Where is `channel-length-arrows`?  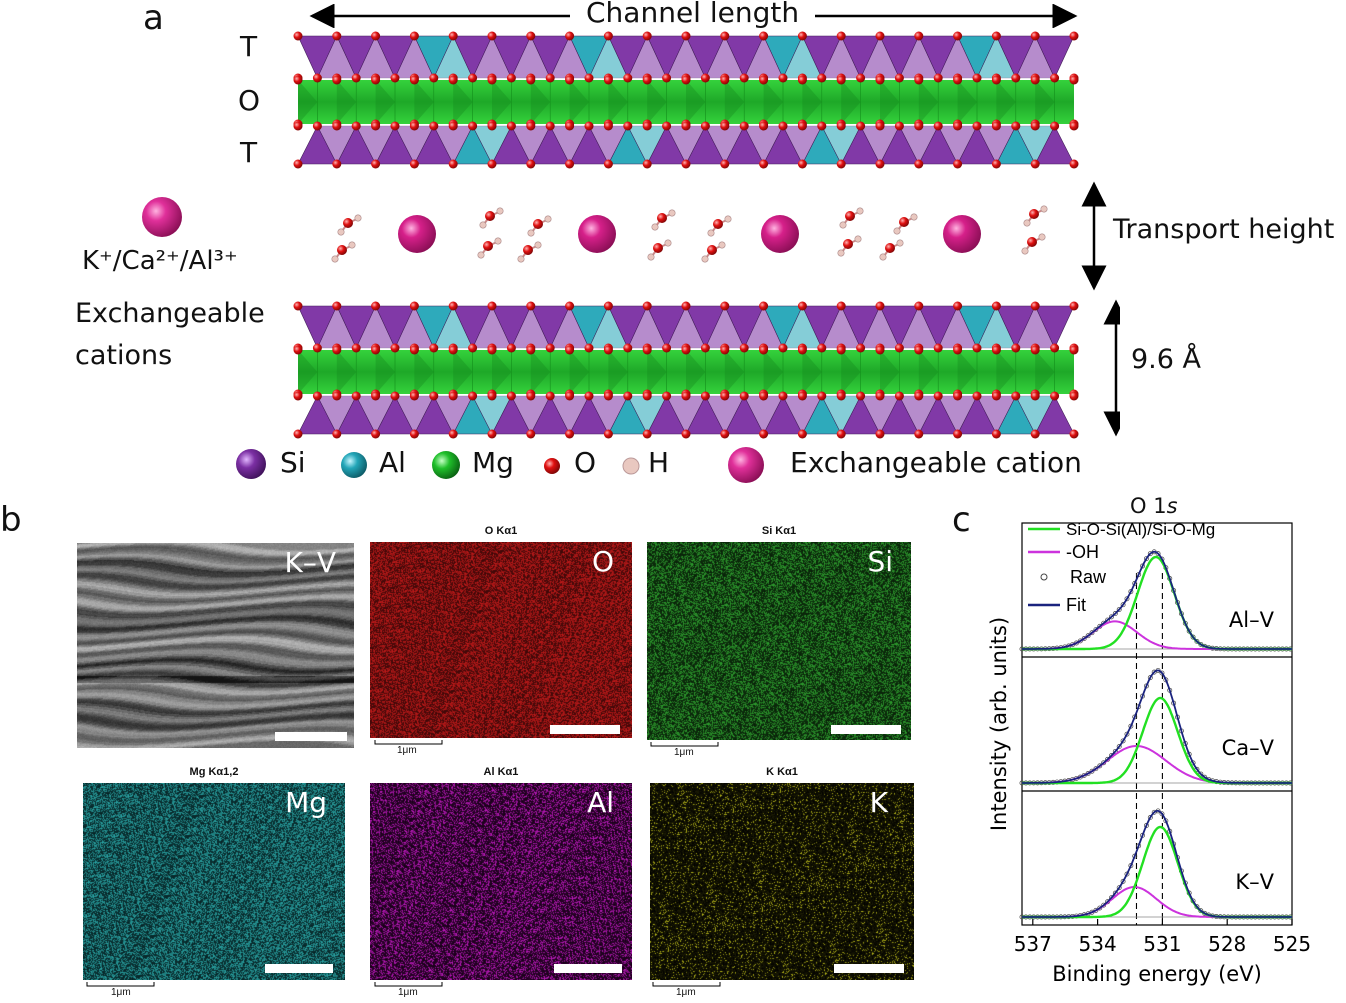 channel-length-arrows is located at coordinates (693, 16).